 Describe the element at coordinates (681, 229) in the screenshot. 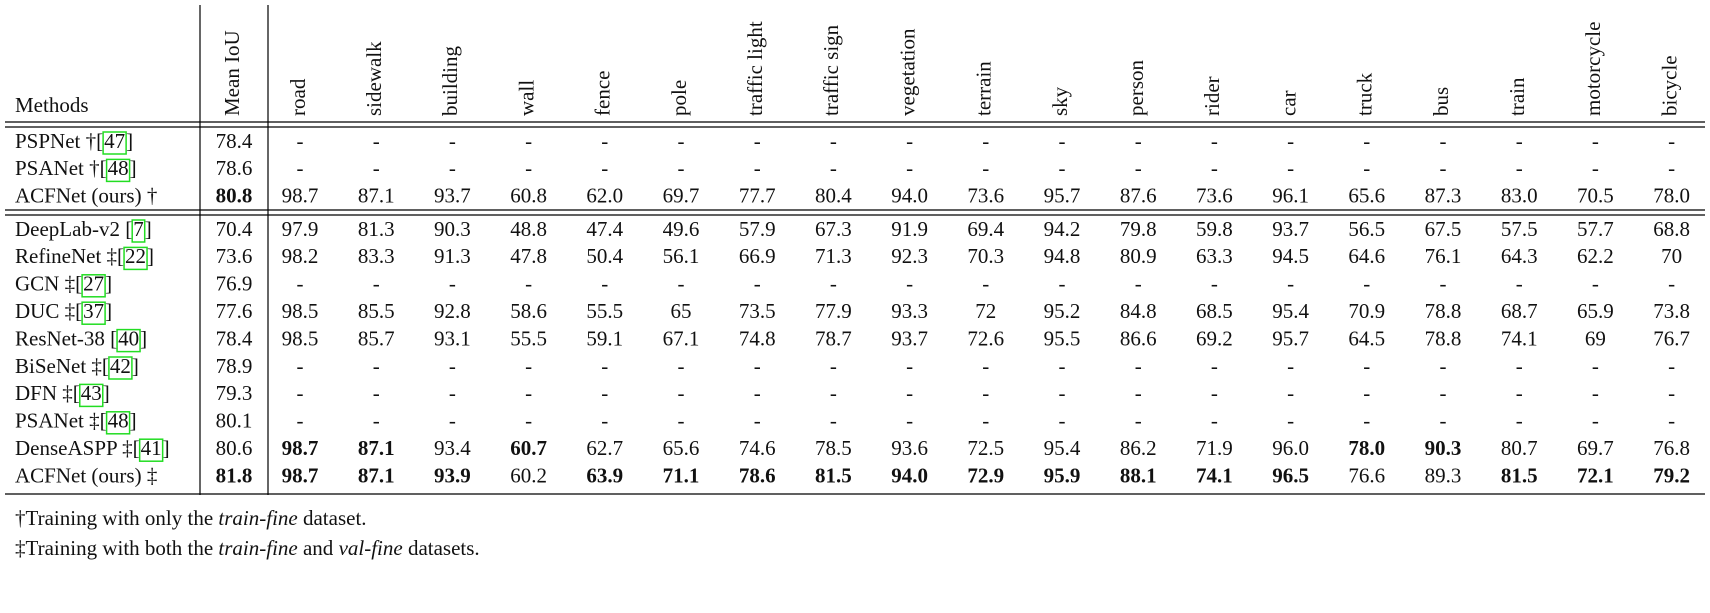

I see `cell: 49.6` at that location.